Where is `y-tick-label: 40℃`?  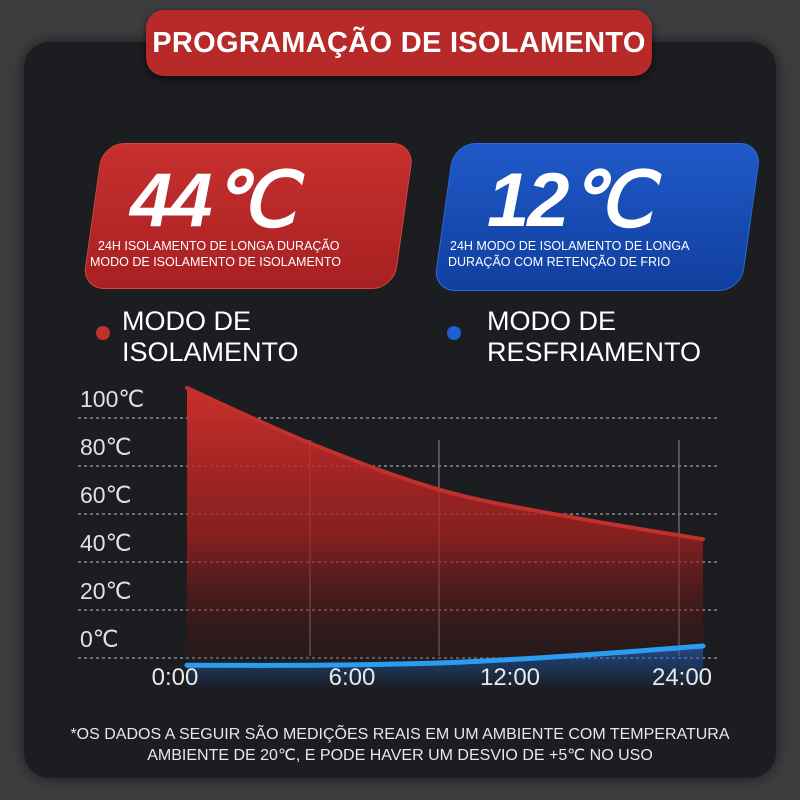
y-tick-label: 40℃ is located at coordinates (106, 543).